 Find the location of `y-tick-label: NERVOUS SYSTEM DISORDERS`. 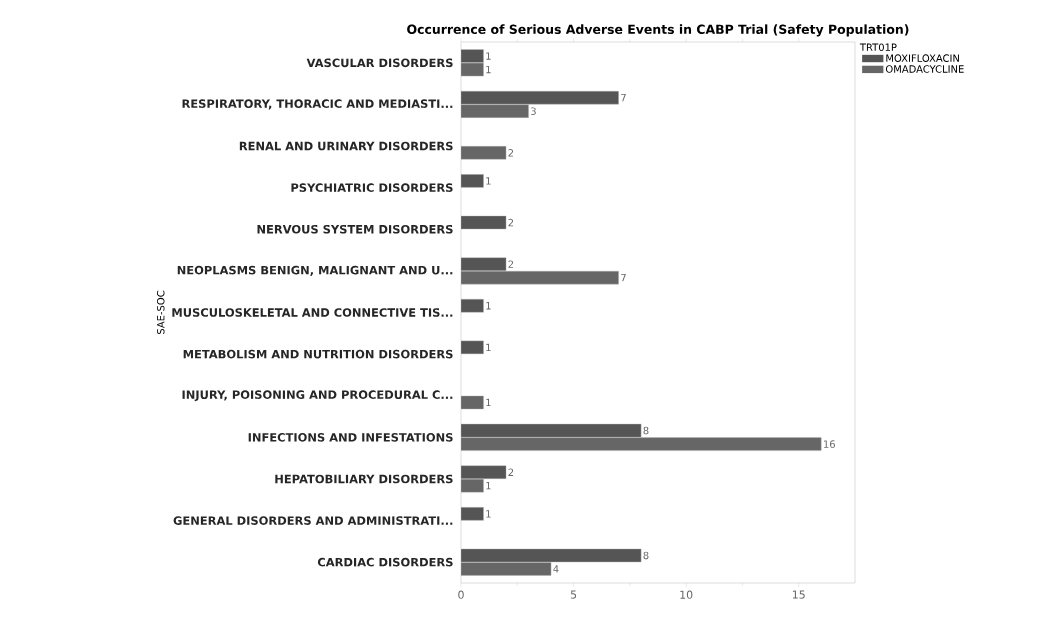

y-tick-label: NERVOUS SYSTEM DISORDERS is located at coordinates (355, 229).